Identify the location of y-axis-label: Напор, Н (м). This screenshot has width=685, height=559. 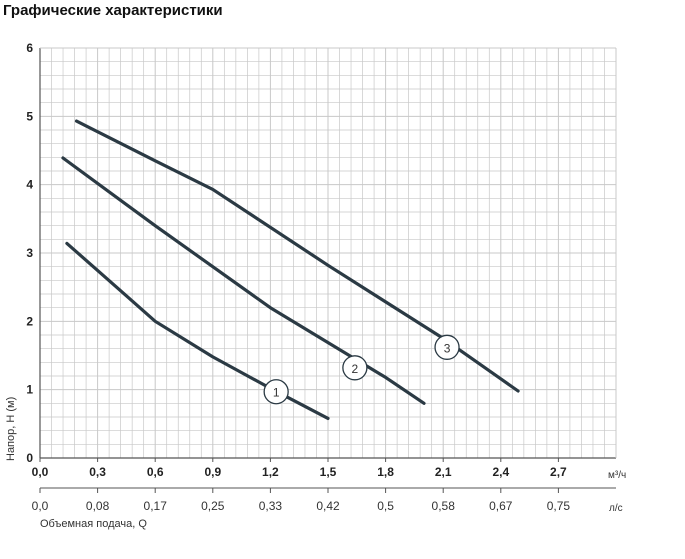
(11, 429).